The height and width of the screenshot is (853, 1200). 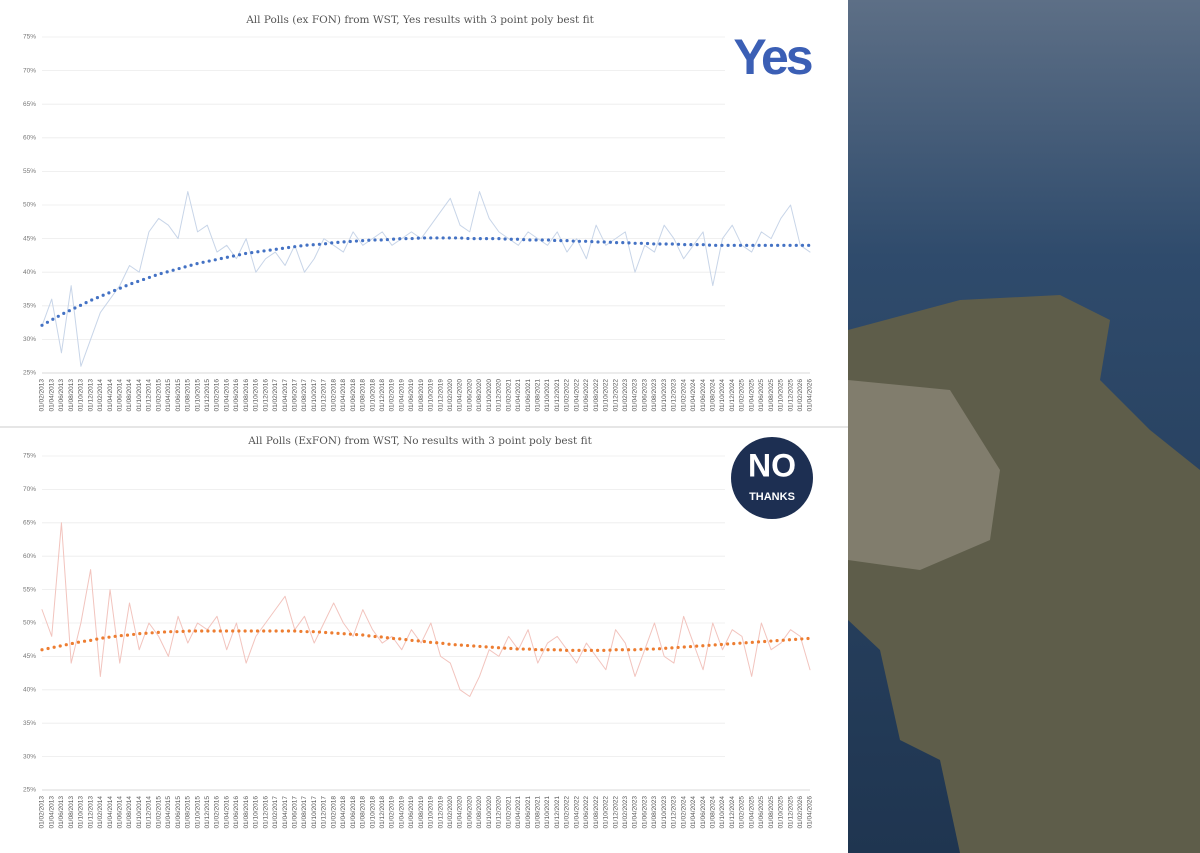 I want to click on x-tick-label: 01/04/2013, so click(x=51, y=812).